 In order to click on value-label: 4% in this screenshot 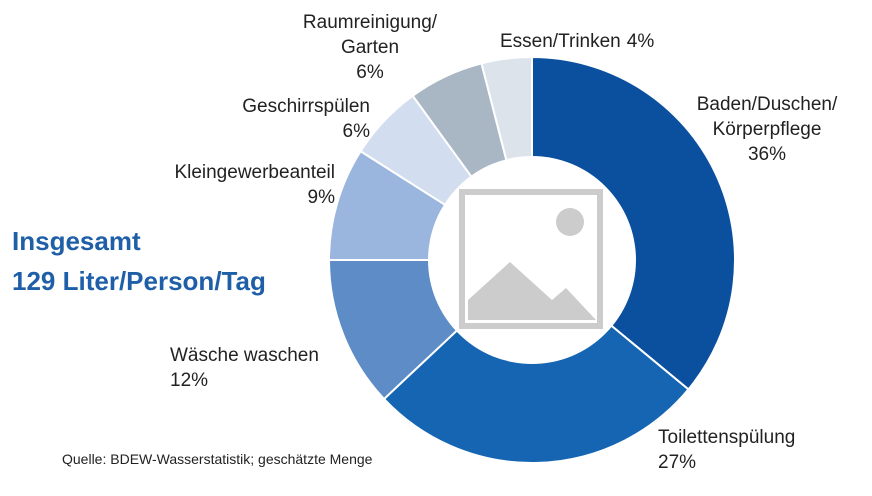, I will do `click(640, 41)`.